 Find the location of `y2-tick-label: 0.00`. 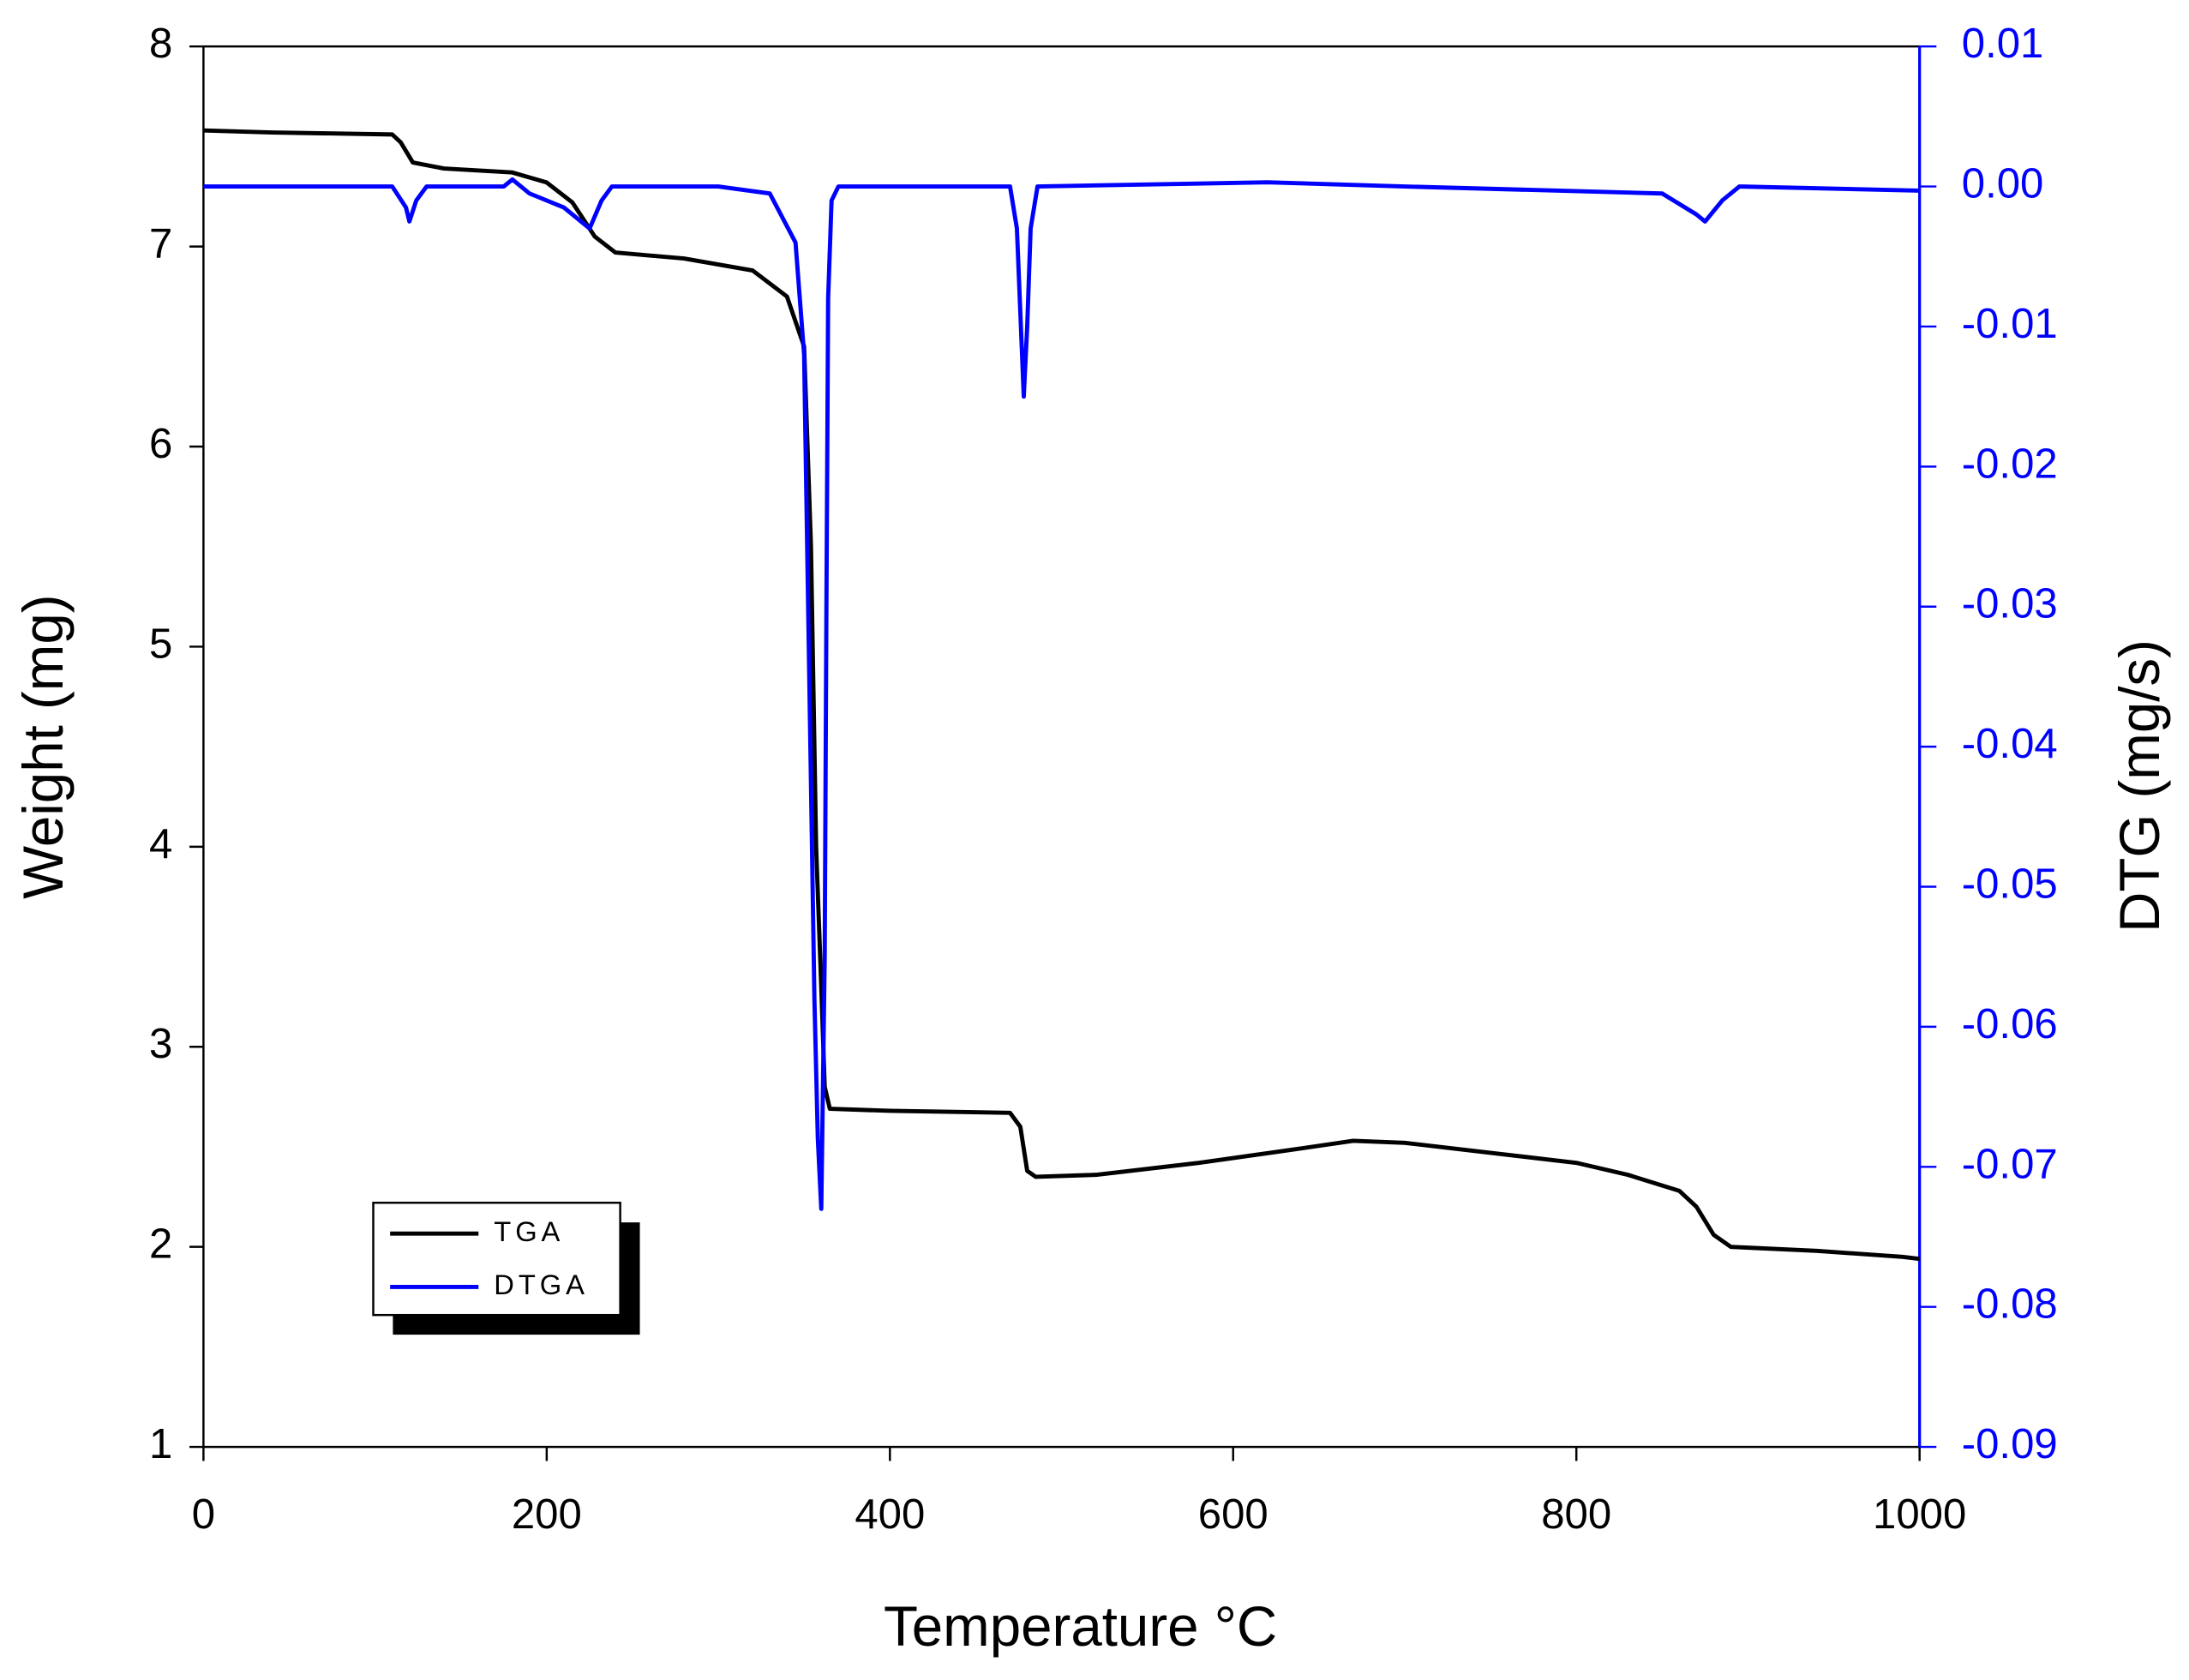

y2-tick-label: 0.00 is located at coordinates (2003, 184).